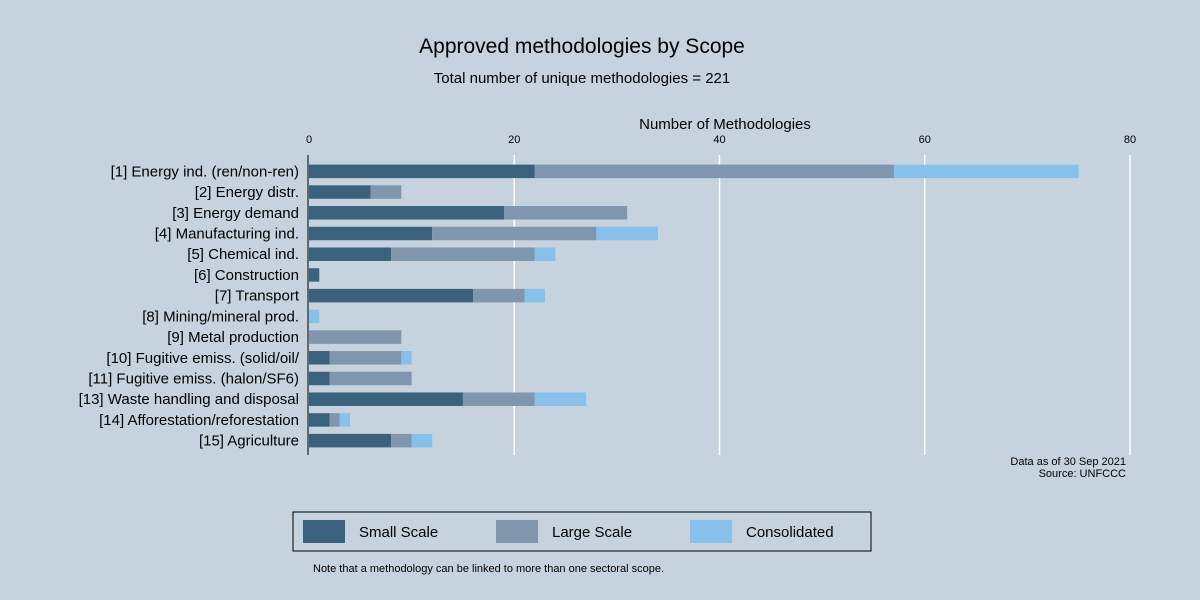 This screenshot has width=1200, height=600. What do you see at coordinates (193, 379) in the screenshot?
I see `category-label: [11] Fugitive emiss. (halon/SF6)` at bounding box center [193, 379].